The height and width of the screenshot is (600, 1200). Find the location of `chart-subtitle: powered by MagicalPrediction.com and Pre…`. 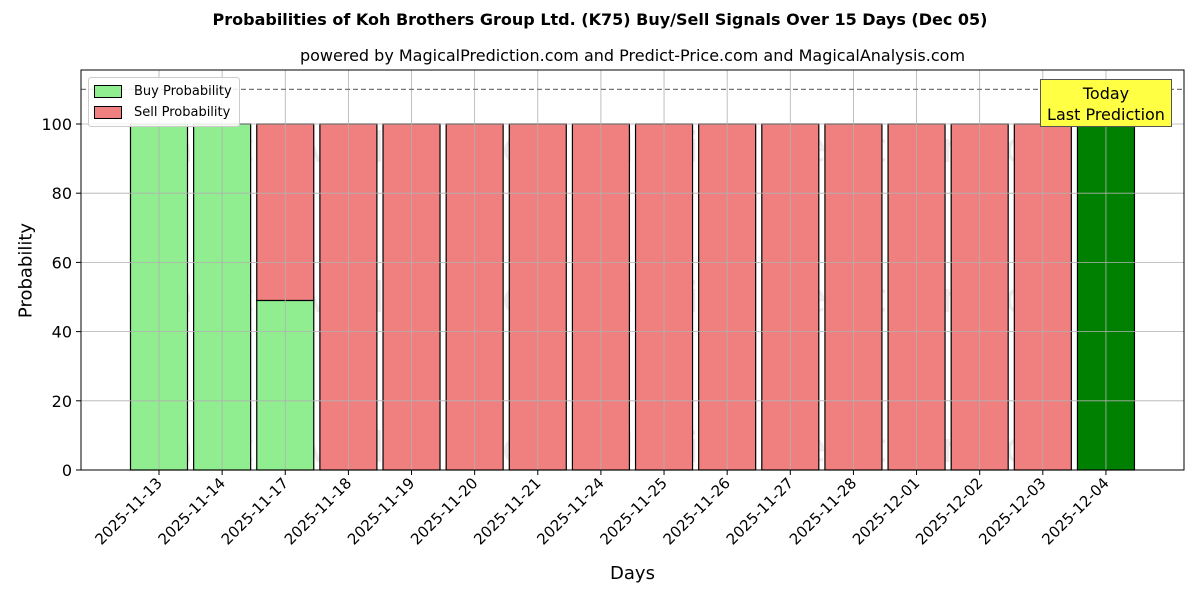

chart-subtitle: powered by MagicalPrediction.com and Pre… is located at coordinates (632, 55).